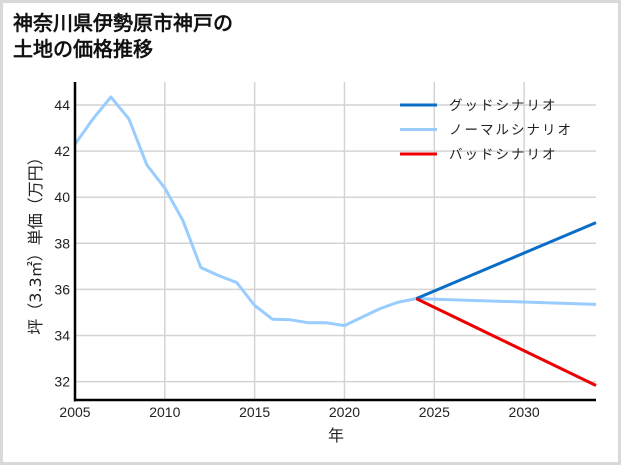  I want to click on y-tick-labels: 32 34 36 38 40 42 44, so click(62, 243).